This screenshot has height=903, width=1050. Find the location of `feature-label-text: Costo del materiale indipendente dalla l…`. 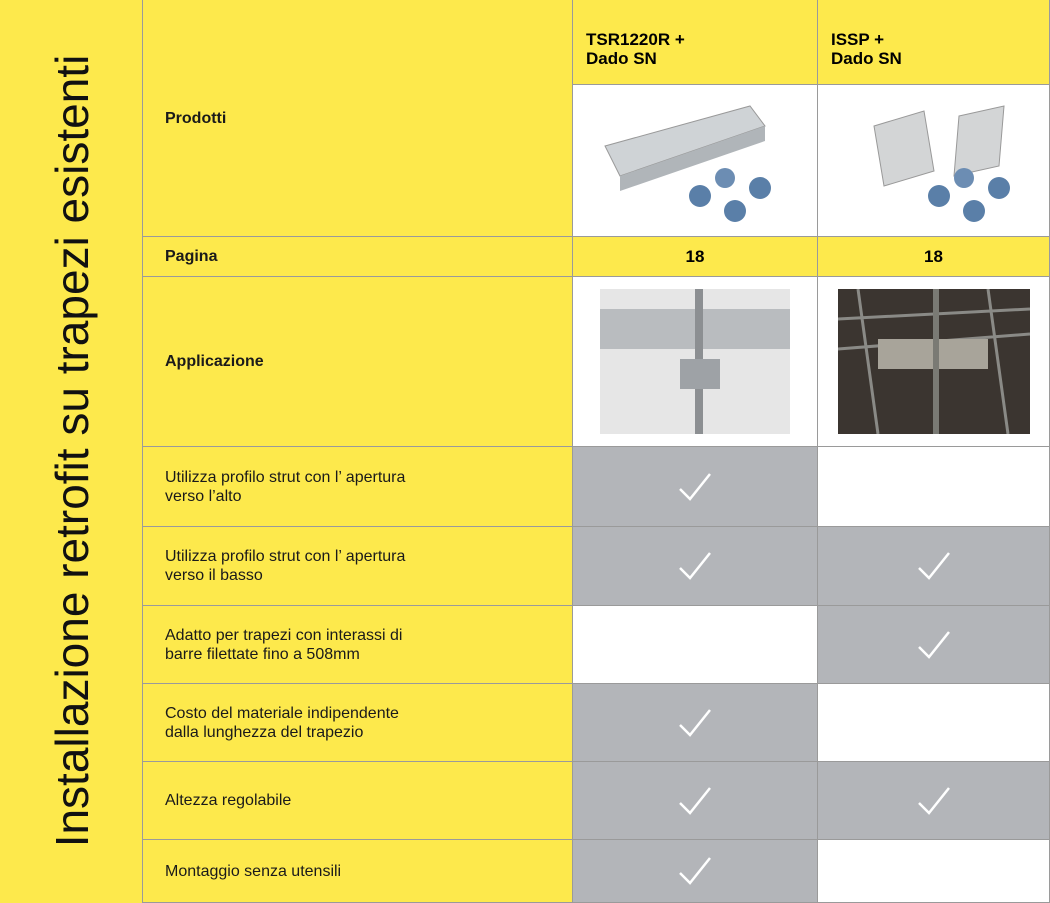

feature-label-text: Costo del materiale indipendente dalla l… is located at coordinates (282, 722).